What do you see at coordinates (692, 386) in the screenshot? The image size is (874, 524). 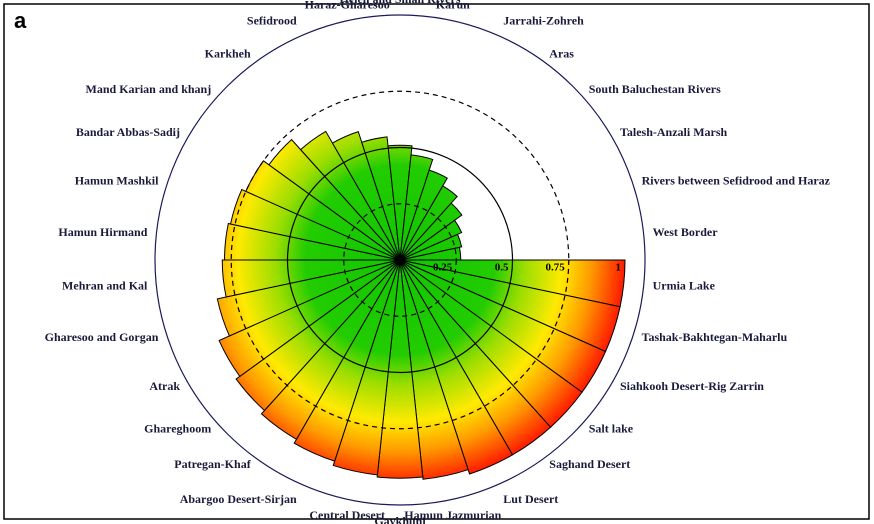 I see `category-label: Siahkooh Desert-Rig Zarrin` at bounding box center [692, 386].